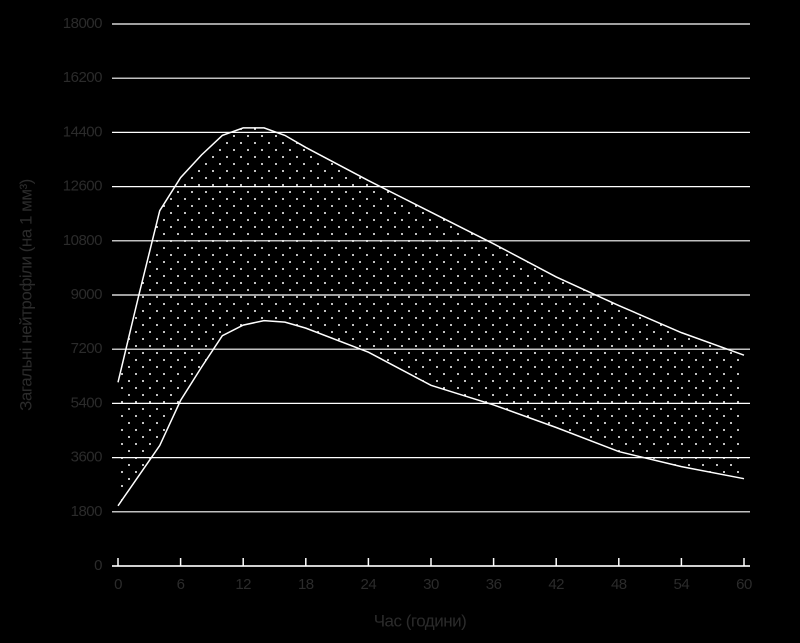 The image size is (800, 643). What do you see at coordinates (87, 457) in the screenshot?
I see `y-tick-label: 3600` at bounding box center [87, 457].